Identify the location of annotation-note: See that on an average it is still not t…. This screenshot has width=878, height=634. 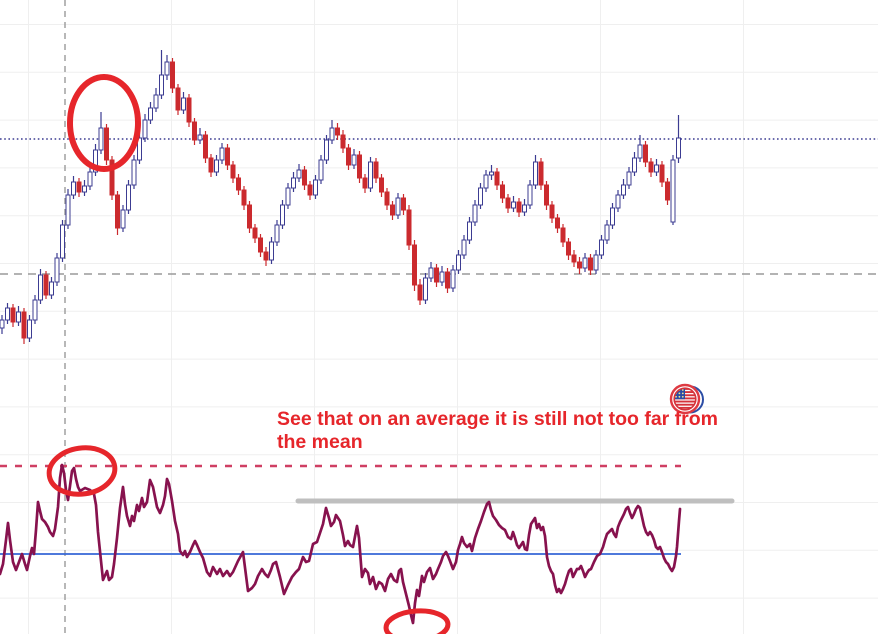
(497, 431).